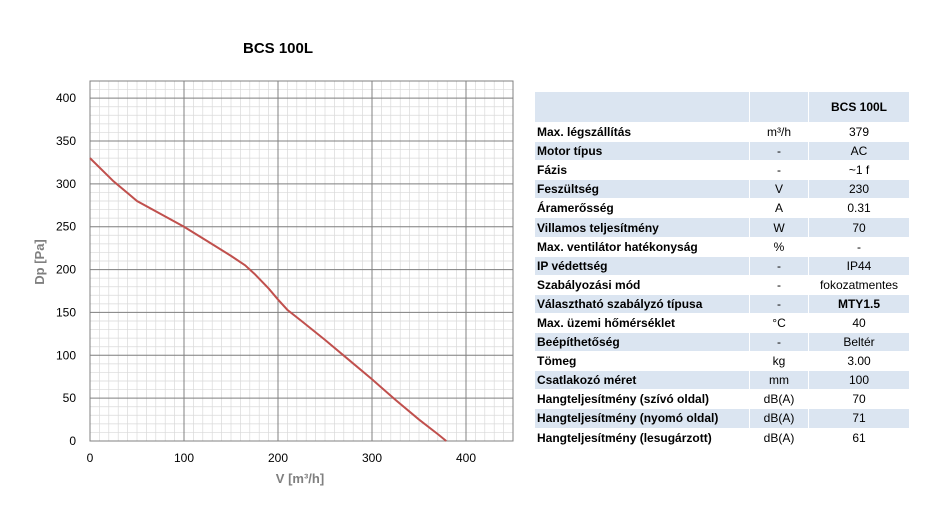 Image resolution: width=941 pixels, height=522 pixels. Describe the element at coordinates (466, 458) in the screenshot. I see `x-tick-label: 400` at that location.